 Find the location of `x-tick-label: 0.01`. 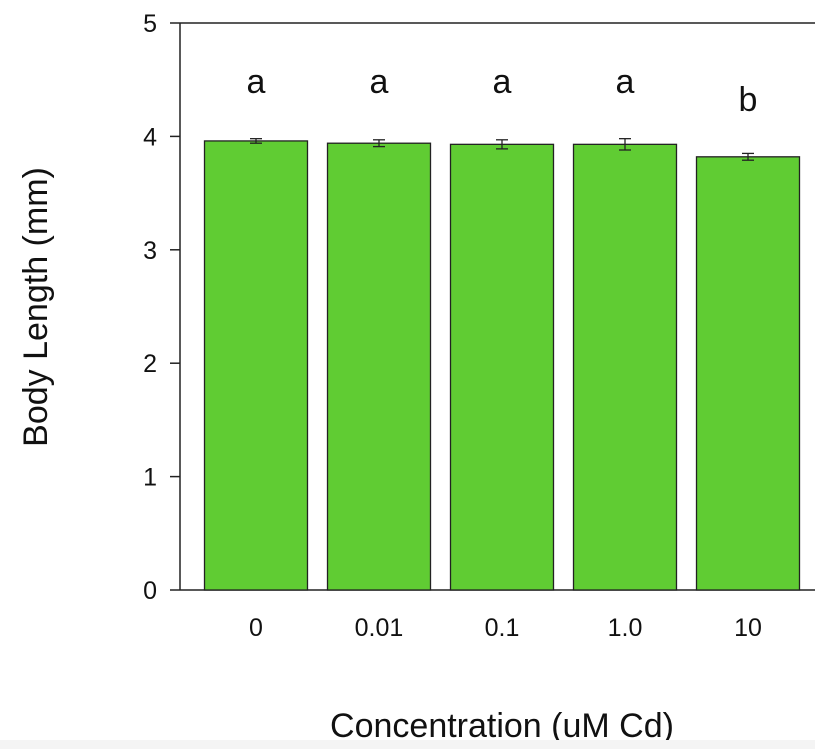

x-tick-label: 0.01 is located at coordinates (379, 628).